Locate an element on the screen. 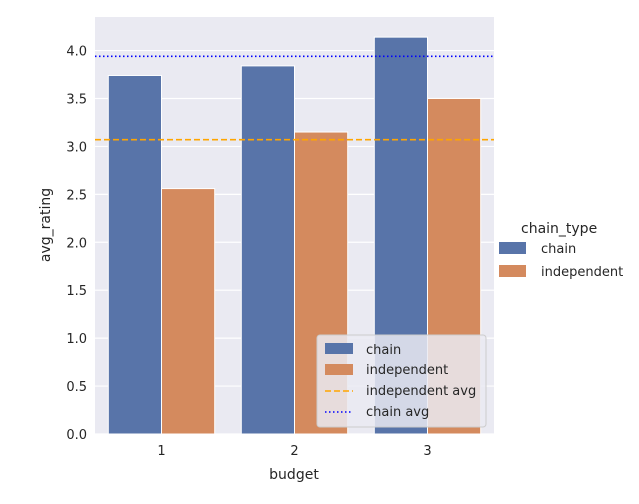 The height and width of the screenshot is (504, 639). y-tick-label: 2.0 is located at coordinates (76, 243).